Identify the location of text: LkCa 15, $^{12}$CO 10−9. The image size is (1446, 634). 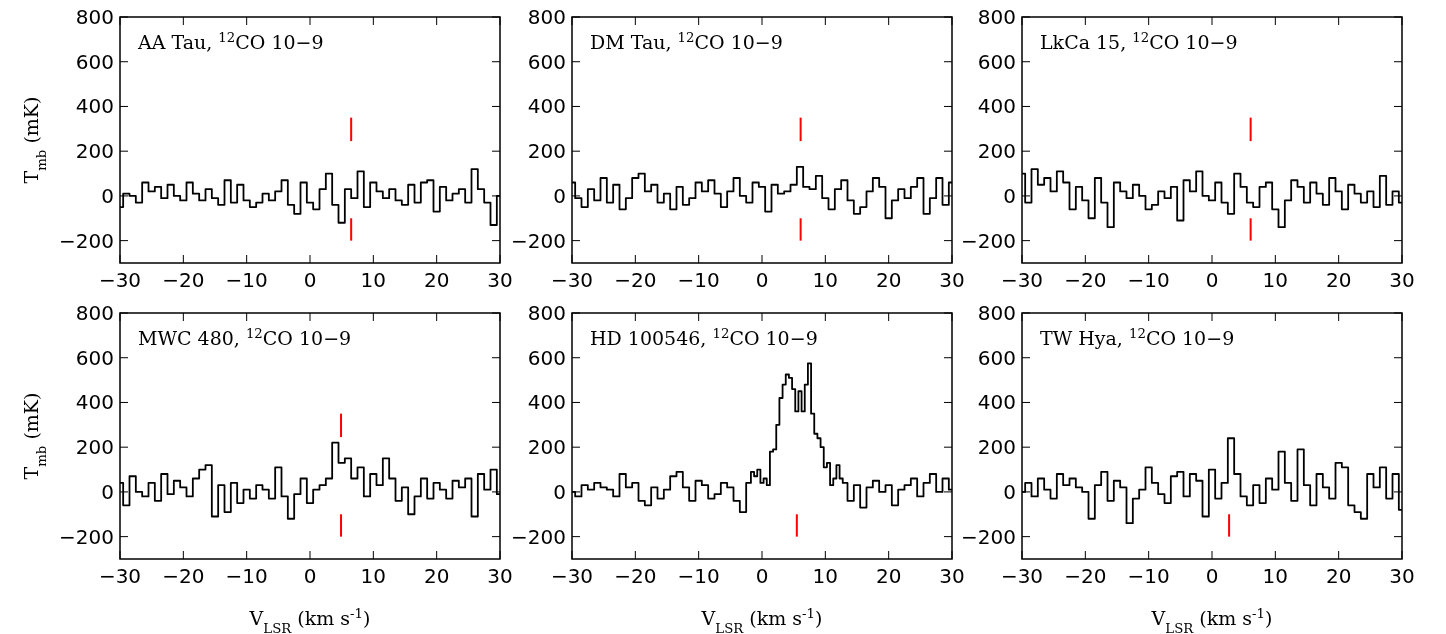
(1139, 41).